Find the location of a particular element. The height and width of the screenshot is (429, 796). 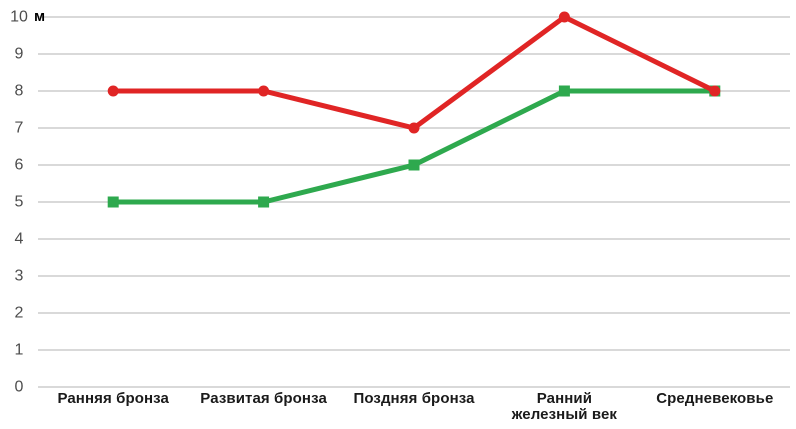

x-category-label: Поздняя бронза is located at coordinates (414, 398).